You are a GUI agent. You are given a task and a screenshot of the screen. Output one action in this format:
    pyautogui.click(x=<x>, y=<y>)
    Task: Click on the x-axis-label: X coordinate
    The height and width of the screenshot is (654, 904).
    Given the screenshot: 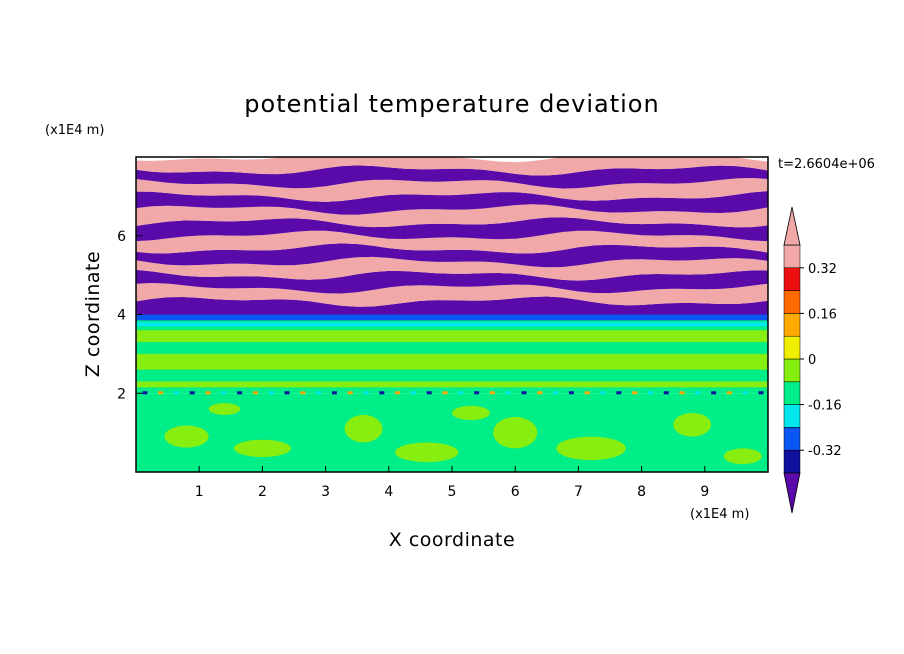 What is the action you would take?
    pyautogui.click(x=452, y=540)
    